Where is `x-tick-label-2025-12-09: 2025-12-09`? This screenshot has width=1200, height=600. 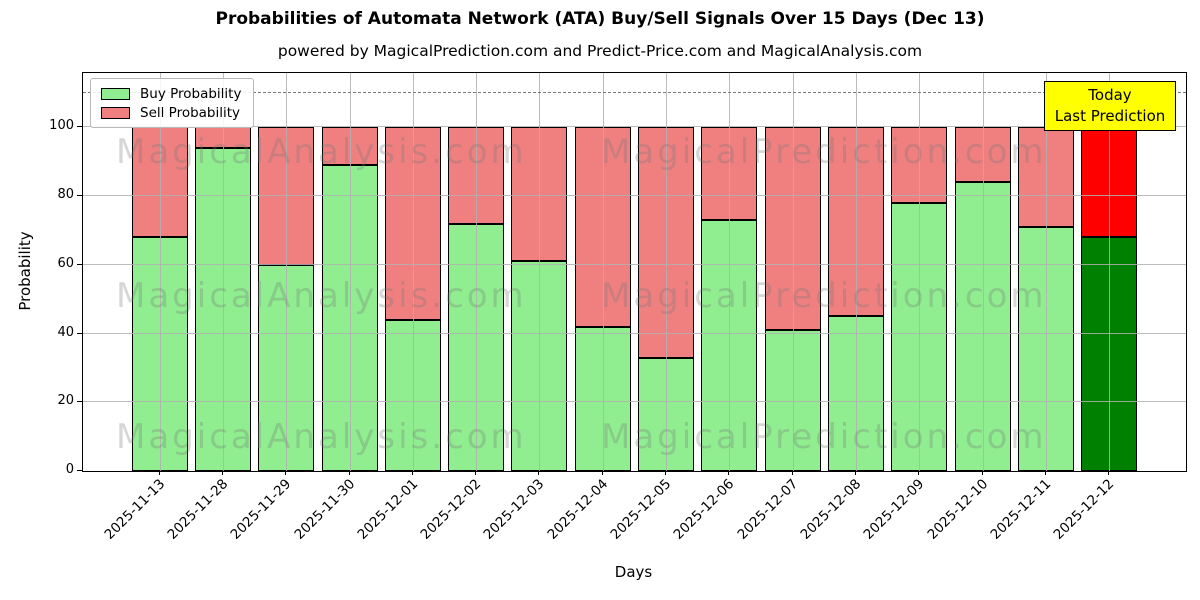 x-tick-label-2025-12-09: 2025-12-09 is located at coordinates (894, 509).